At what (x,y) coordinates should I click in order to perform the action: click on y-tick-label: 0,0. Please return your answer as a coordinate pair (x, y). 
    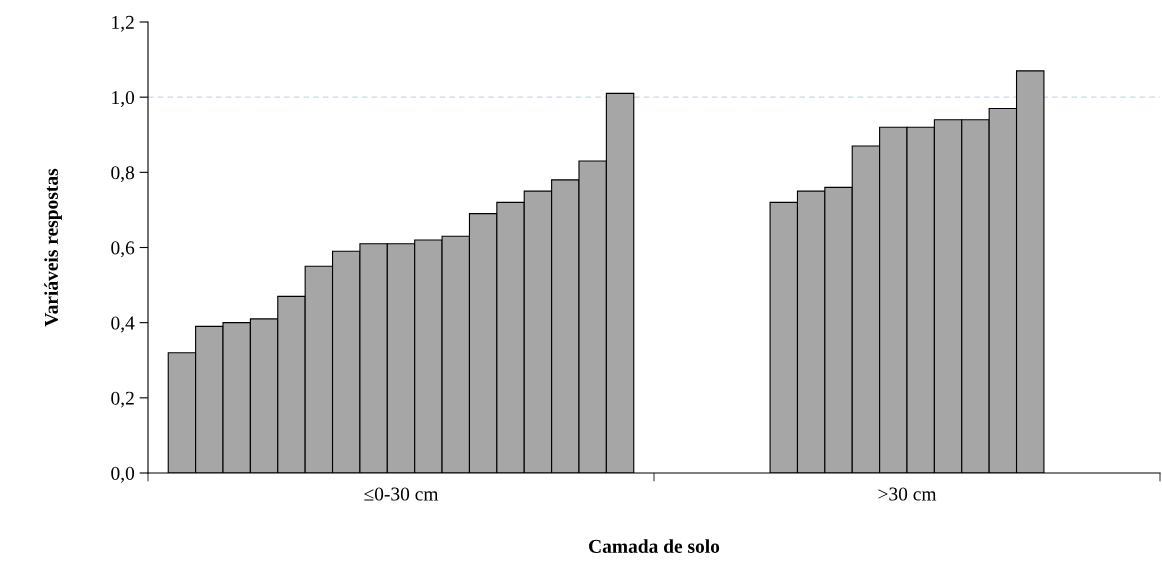
    Looking at the image, I should click on (123, 474).